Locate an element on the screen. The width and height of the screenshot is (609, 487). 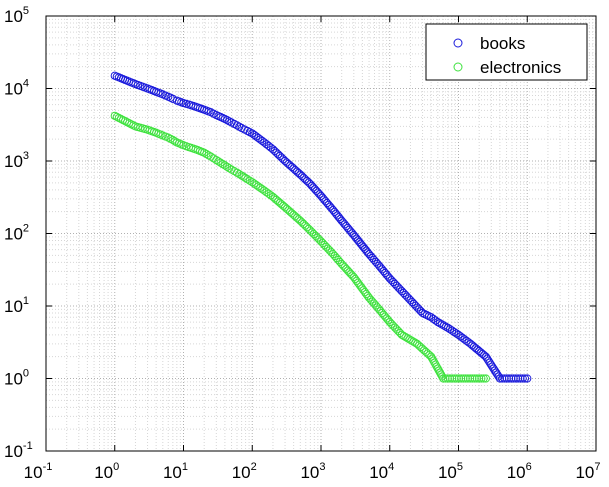
legend: books electronics is located at coordinates (506, 52).